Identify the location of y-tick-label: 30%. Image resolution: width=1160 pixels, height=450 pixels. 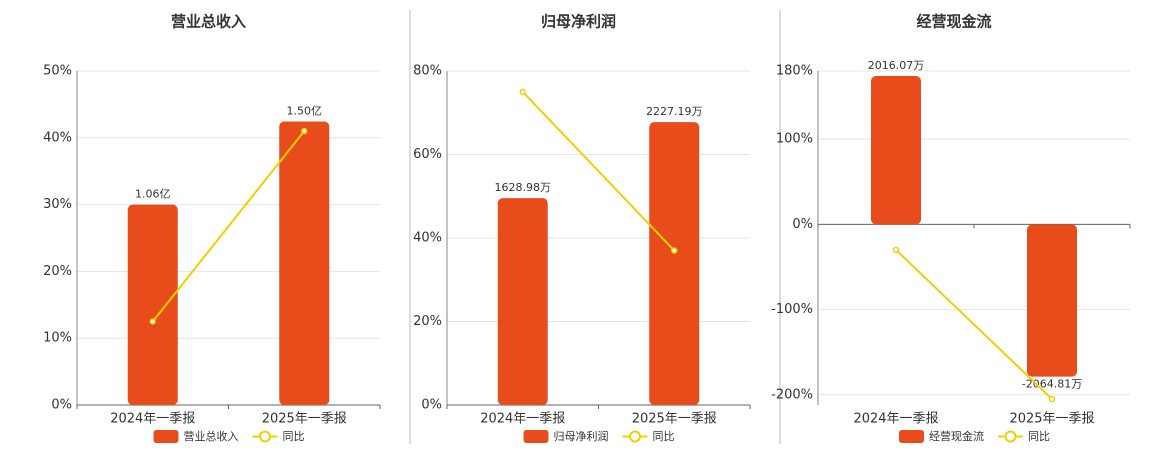
(57, 204).